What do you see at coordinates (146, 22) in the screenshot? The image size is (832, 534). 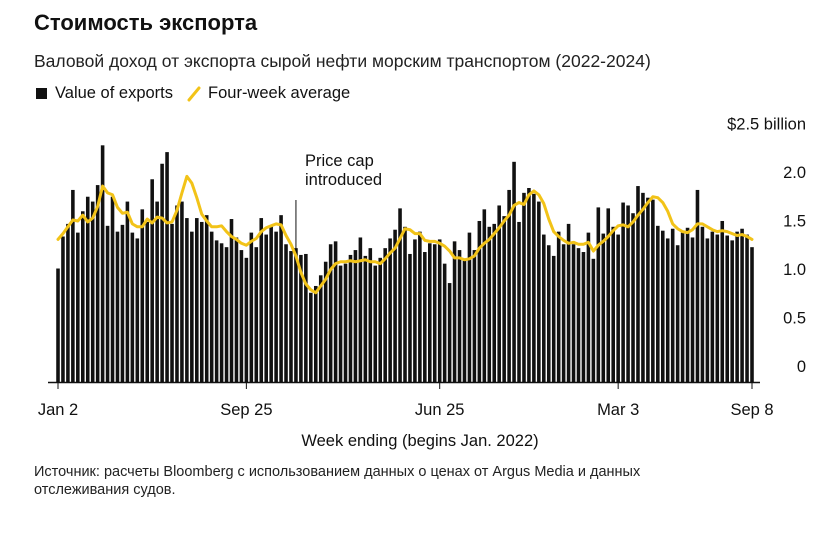 I see `chart-title: Стоимость экспорта` at bounding box center [146, 22].